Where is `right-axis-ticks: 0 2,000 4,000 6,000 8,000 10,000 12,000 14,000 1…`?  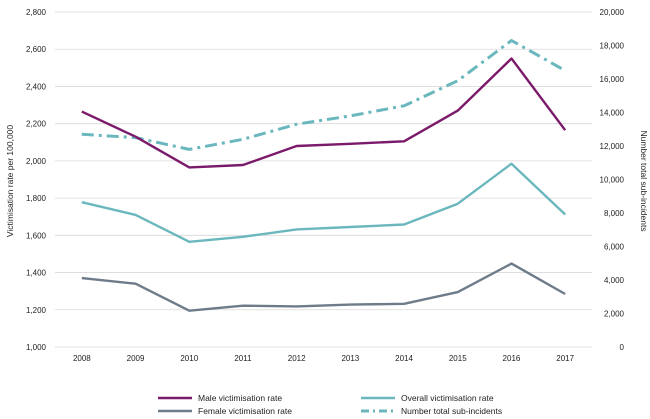
right-axis-ticks: 0 2,000 4,000 6,000 8,000 10,000 12,000 14,000 1… is located at coordinates (612, 180).